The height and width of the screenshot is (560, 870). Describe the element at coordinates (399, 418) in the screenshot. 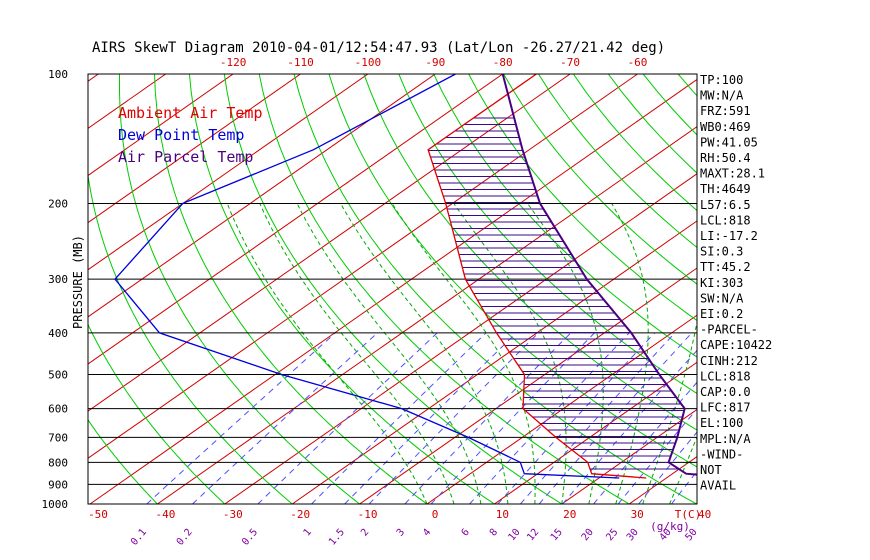

I see `mixing-ratio-line` at that location.